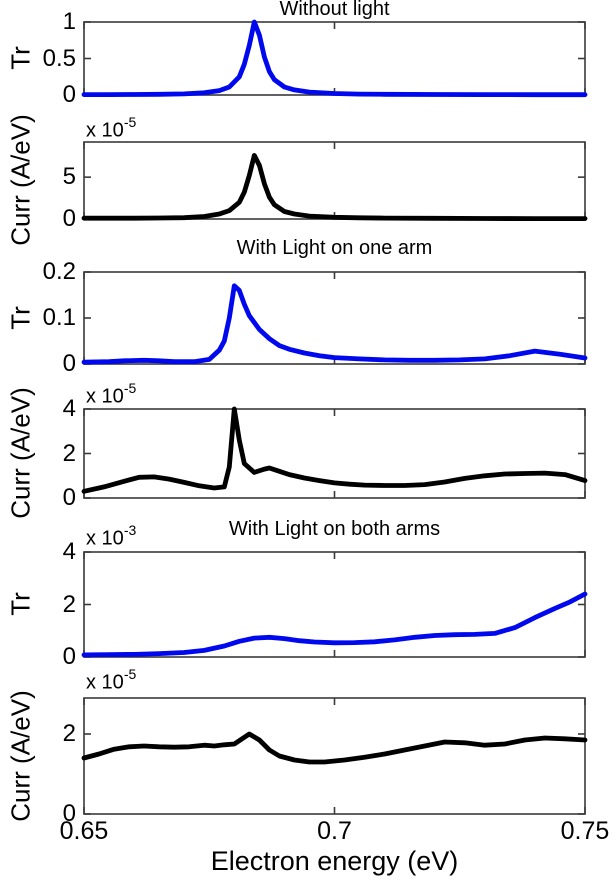 This screenshot has height=880, width=614. What do you see at coordinates (334, 831) in the screenshot?
I see `x-tick-label: 0.7` at bounding box center [334, 831].